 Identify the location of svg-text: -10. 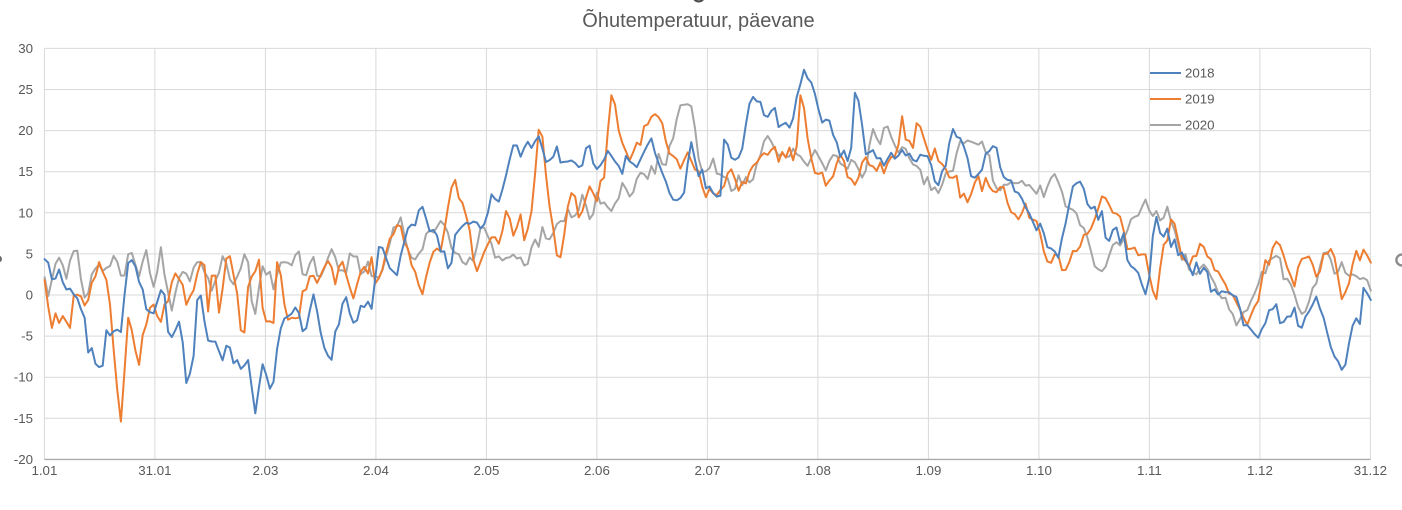
(23, 377).